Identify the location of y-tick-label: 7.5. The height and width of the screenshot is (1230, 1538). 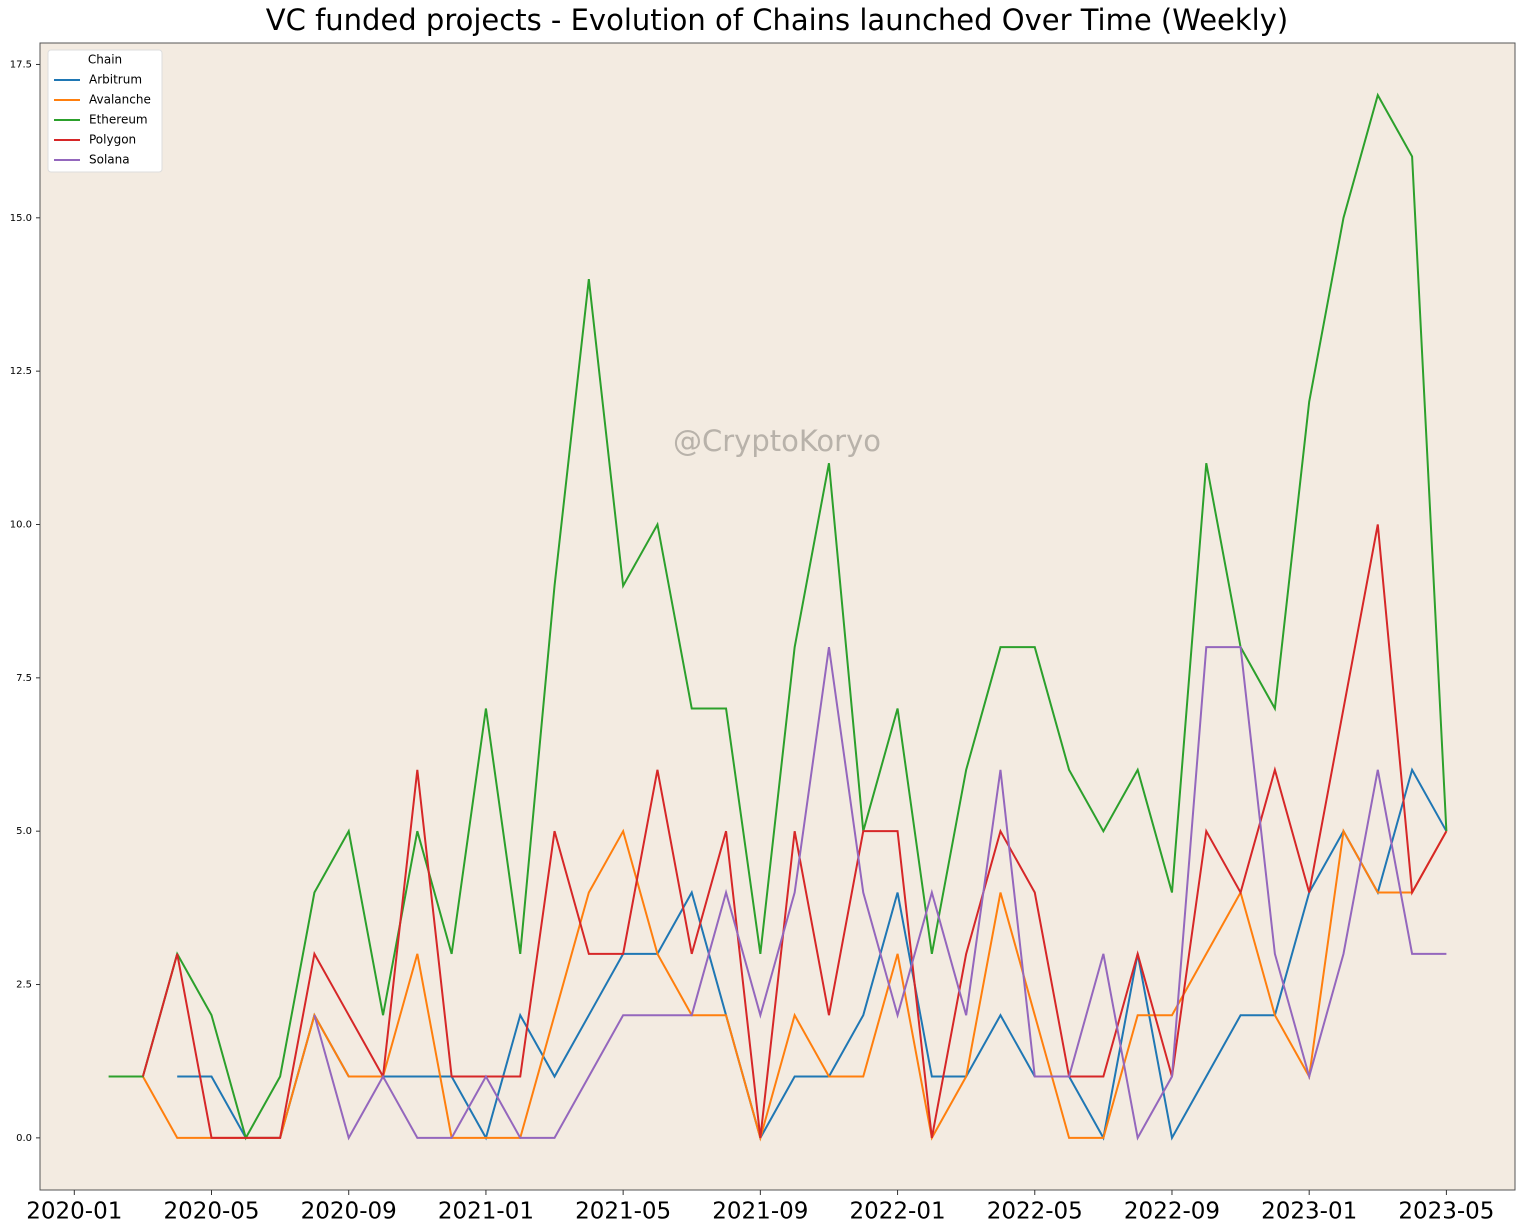
(24, 678).